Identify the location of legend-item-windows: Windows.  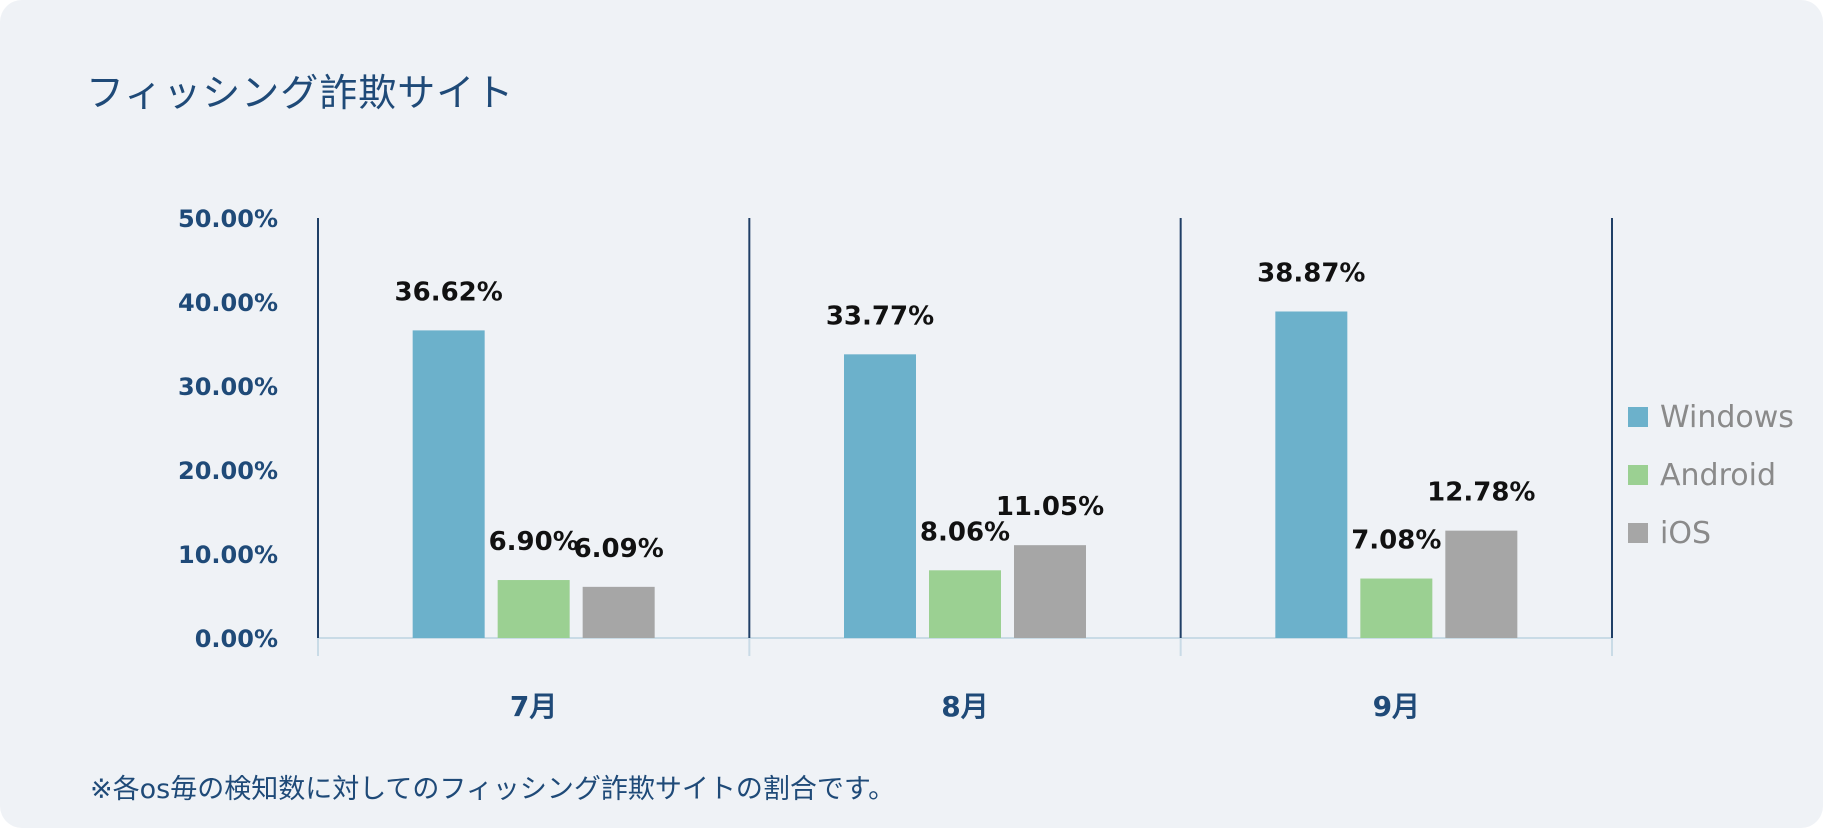
(1711, 417).